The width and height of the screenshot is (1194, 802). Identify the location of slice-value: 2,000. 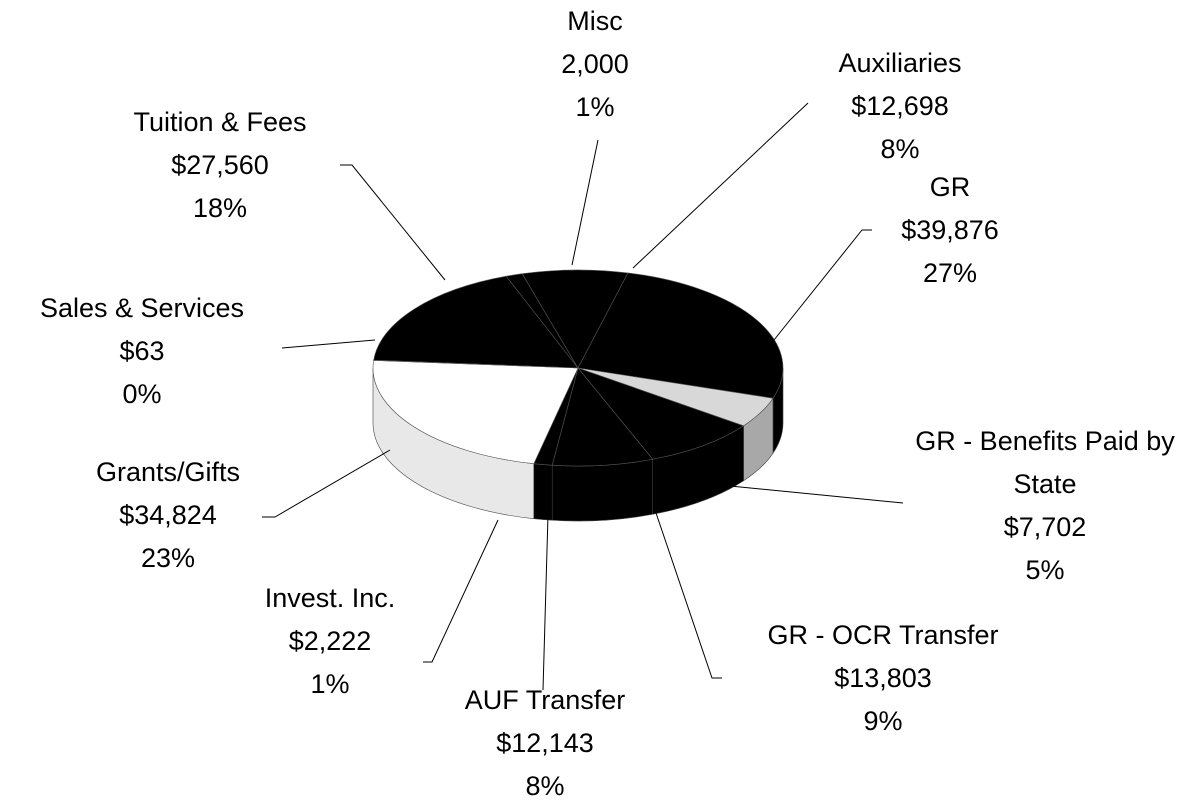
(595, 64).